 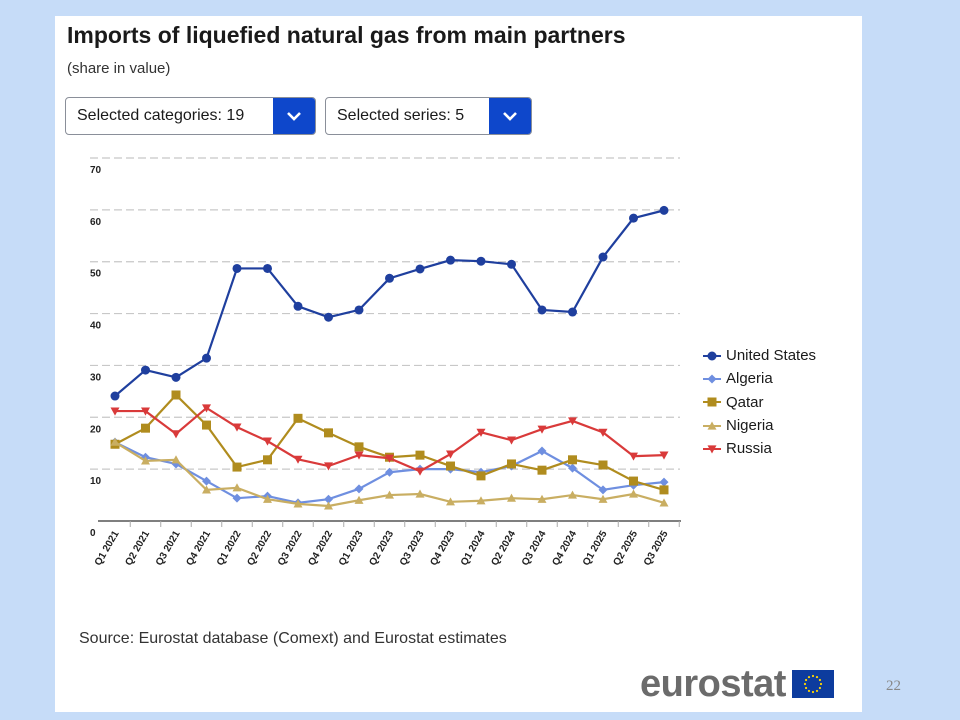 What do you see at coordinates (893, 686) in the screenshot?
I see `page-number: 22` at bounding box center [893, 686].